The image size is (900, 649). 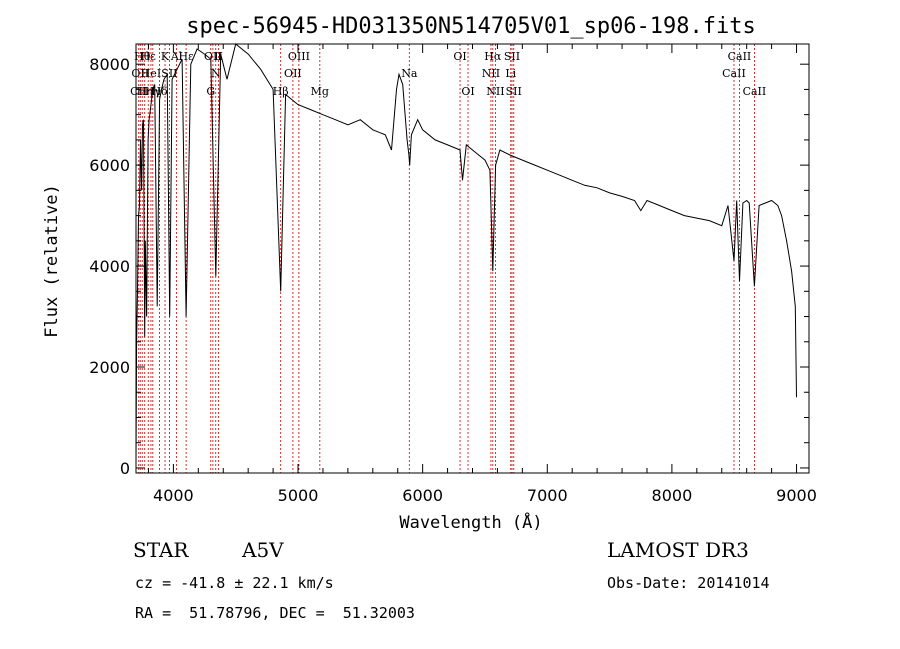 What do you see at coordinates (320, 91) in the screenshot?
I see `line-label-19: Mg` at bounding box center [320, 91].